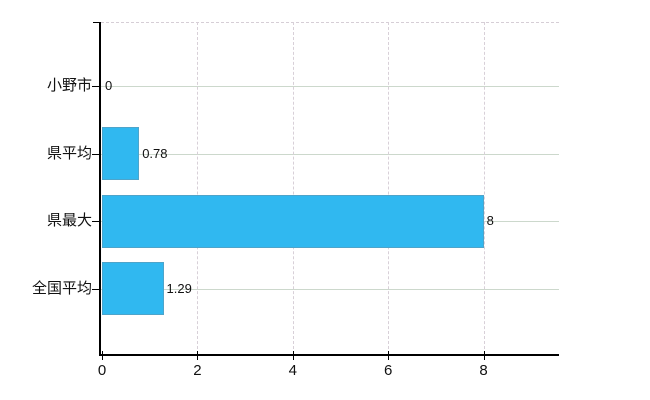 Image resolution: width=650 pixels, height=400 pixels. What do you see at coordinates (292, 370) in the screenshot?
I see `x-axis-tick-label: 4` at bounding box center [292, 370].